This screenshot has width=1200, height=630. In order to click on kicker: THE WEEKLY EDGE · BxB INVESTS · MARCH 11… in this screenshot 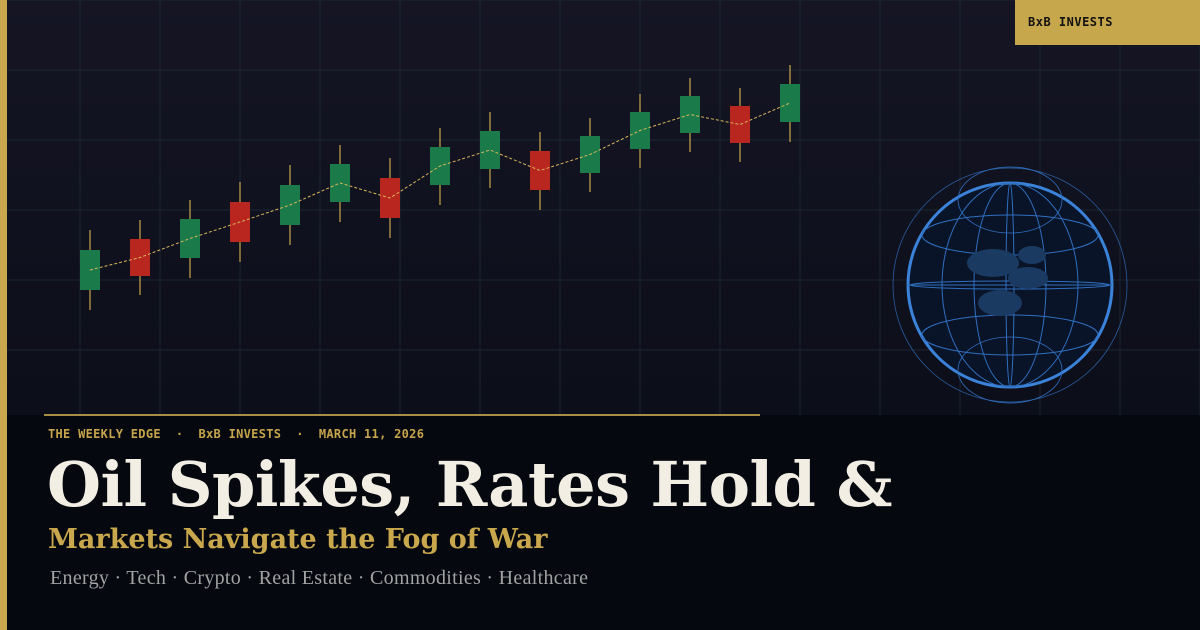, I will do `click(236, 434)`.